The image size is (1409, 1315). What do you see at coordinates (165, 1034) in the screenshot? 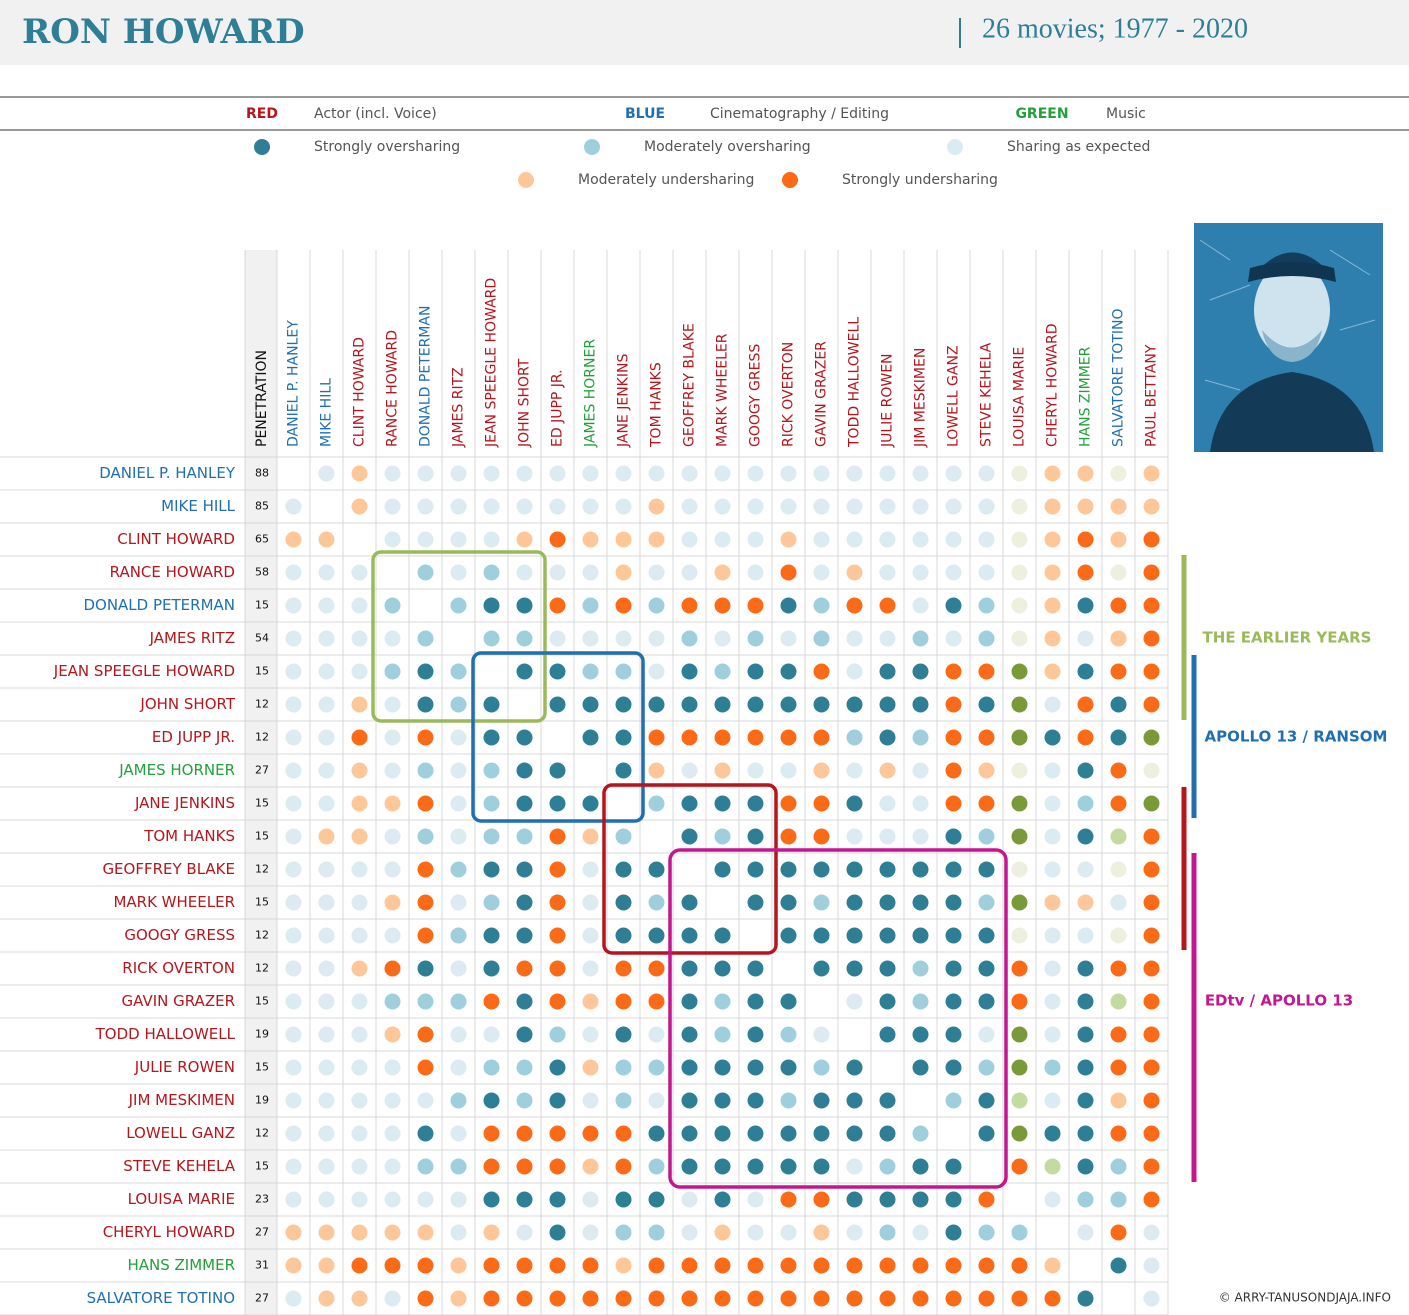
I see `row-label: TODD HALLOWELL` at bounding box center [165, 1034].